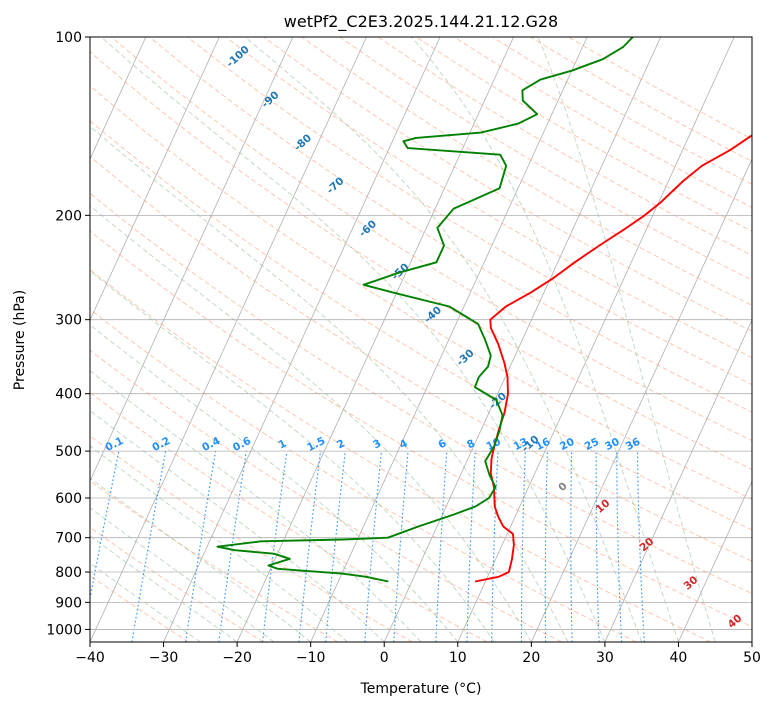 The image size is (775, 708). What do you see at coordinates (562, 487) in the screenshot?
I see `moist-adiabat-label: 0` at bounding box center [562, 487].